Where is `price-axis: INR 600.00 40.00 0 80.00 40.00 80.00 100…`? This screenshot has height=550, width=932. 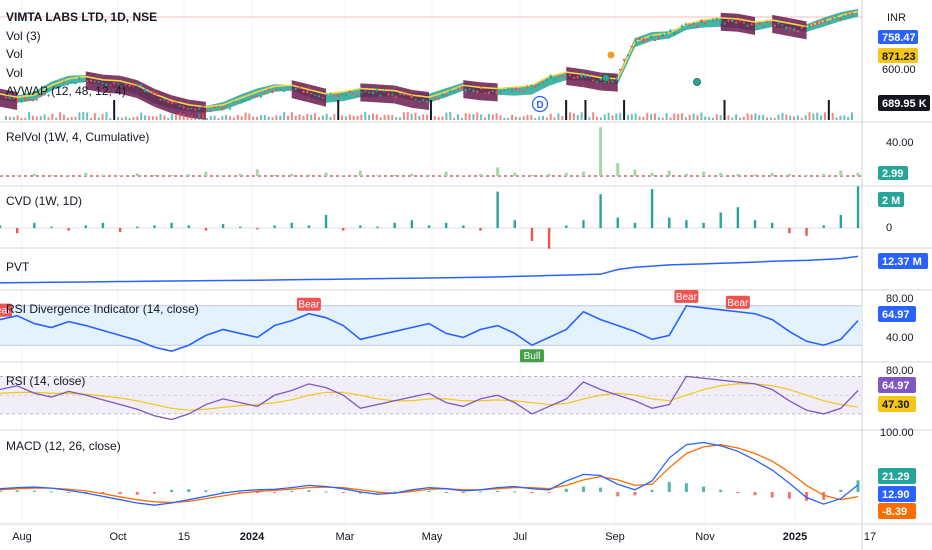 price-axis: INR 600.00 40.00 0 80.00 40.00 80.00 100… is located at coordinates (898, 225).